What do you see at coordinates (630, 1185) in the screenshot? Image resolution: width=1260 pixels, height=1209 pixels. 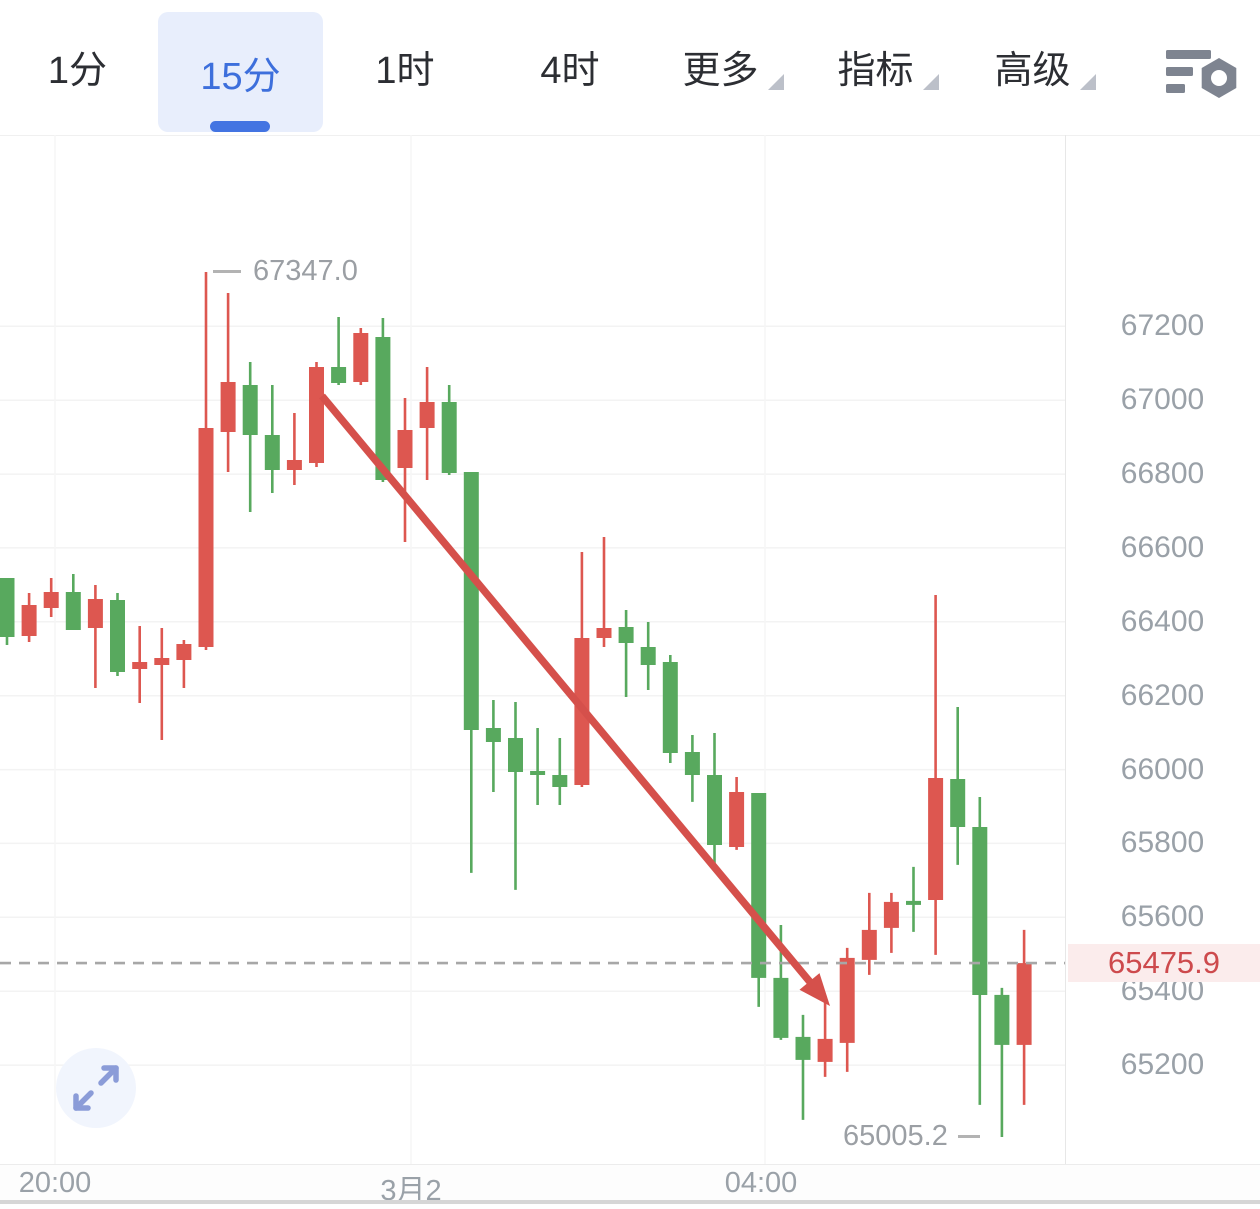 I see `time-axis: 20:00 3月2 04:00` at bounding box center [630, 1185].